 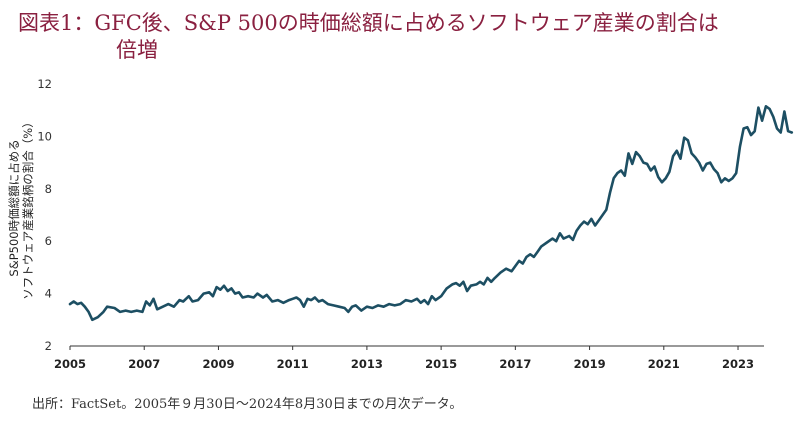 What do you see at coordinates (515, 364) in the screenshot?
I see `x-tick-label: 2017` at bounding box center [515, 364].